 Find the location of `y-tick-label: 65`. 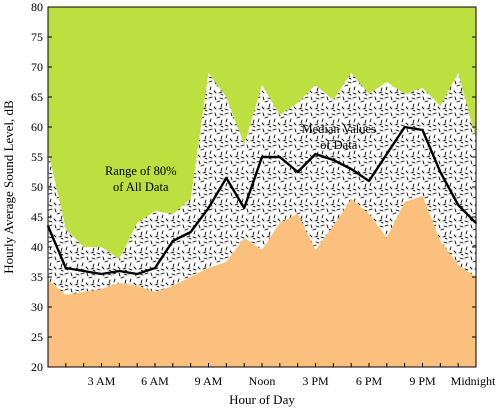

y-tick-label: 65 is located at coordinates (37, 97).